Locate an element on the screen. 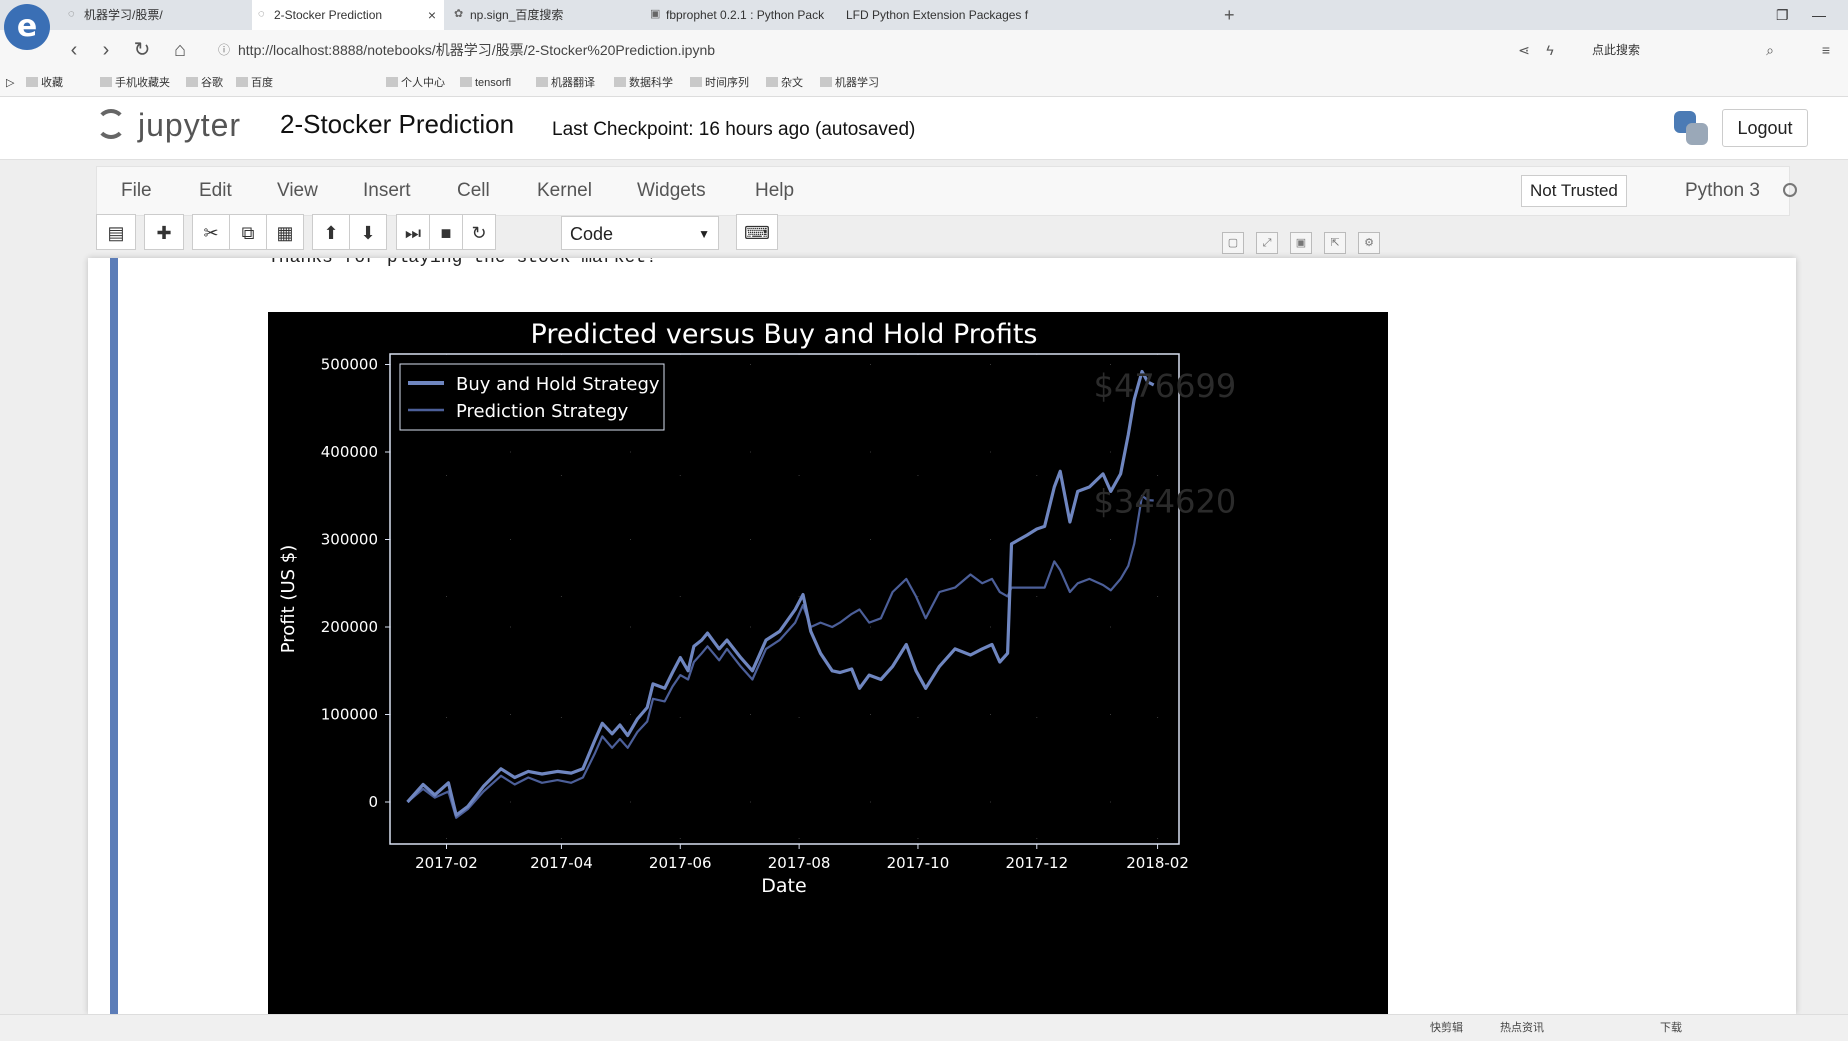 The width and height of the screenshot is (1848, 1041). bookmark-item: 收藏 is located at coordinates (44, 83).